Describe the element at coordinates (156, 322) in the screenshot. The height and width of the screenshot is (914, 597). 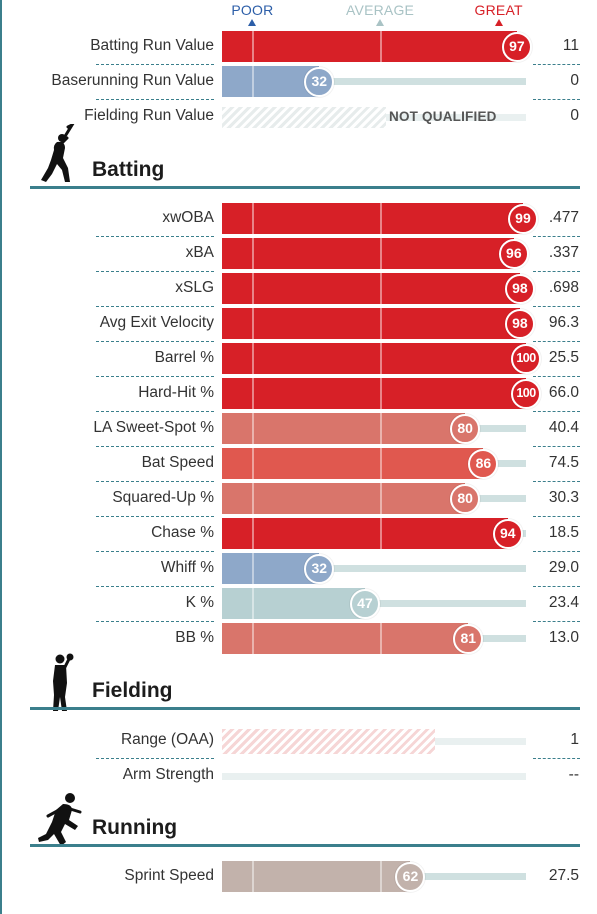
I see `row-label-avg-exit-velocity: Avg Exit Velocity` at that location.